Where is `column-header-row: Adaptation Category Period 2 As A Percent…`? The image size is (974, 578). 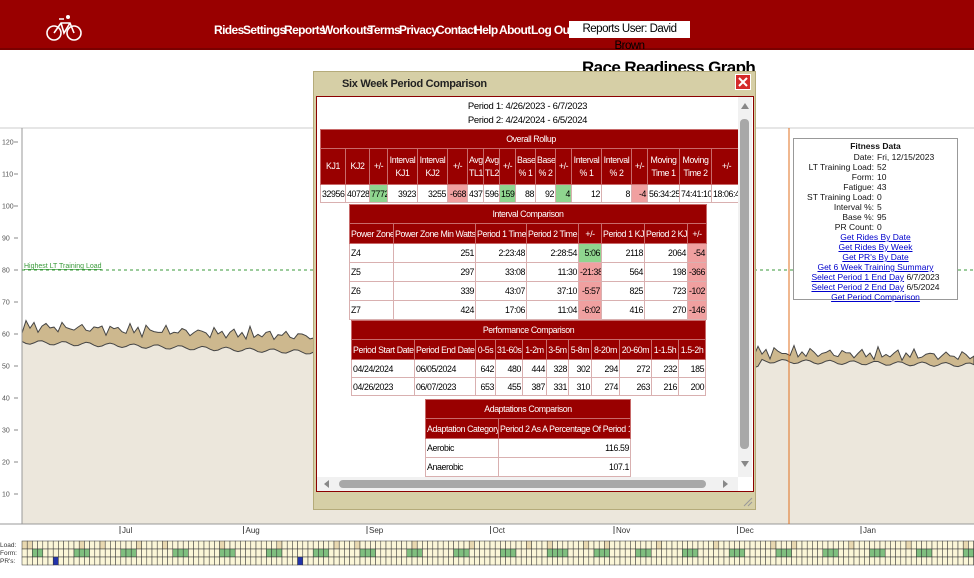
column-header-row: Adaptation Category Period 2 As A Percent… is located at coordinates (528, 428).